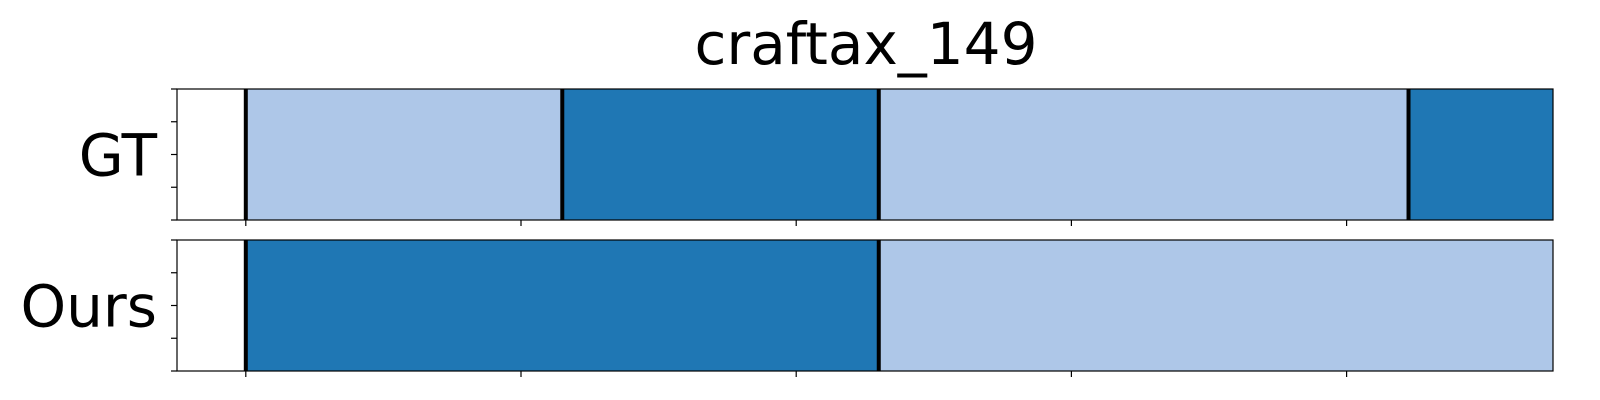 The height and width of the screenshot is (400, 1600). What do you see at coordinates (866, 44) in the screenshot?
I see `chart-title: craftax_149` at bounding box center [866, 44].